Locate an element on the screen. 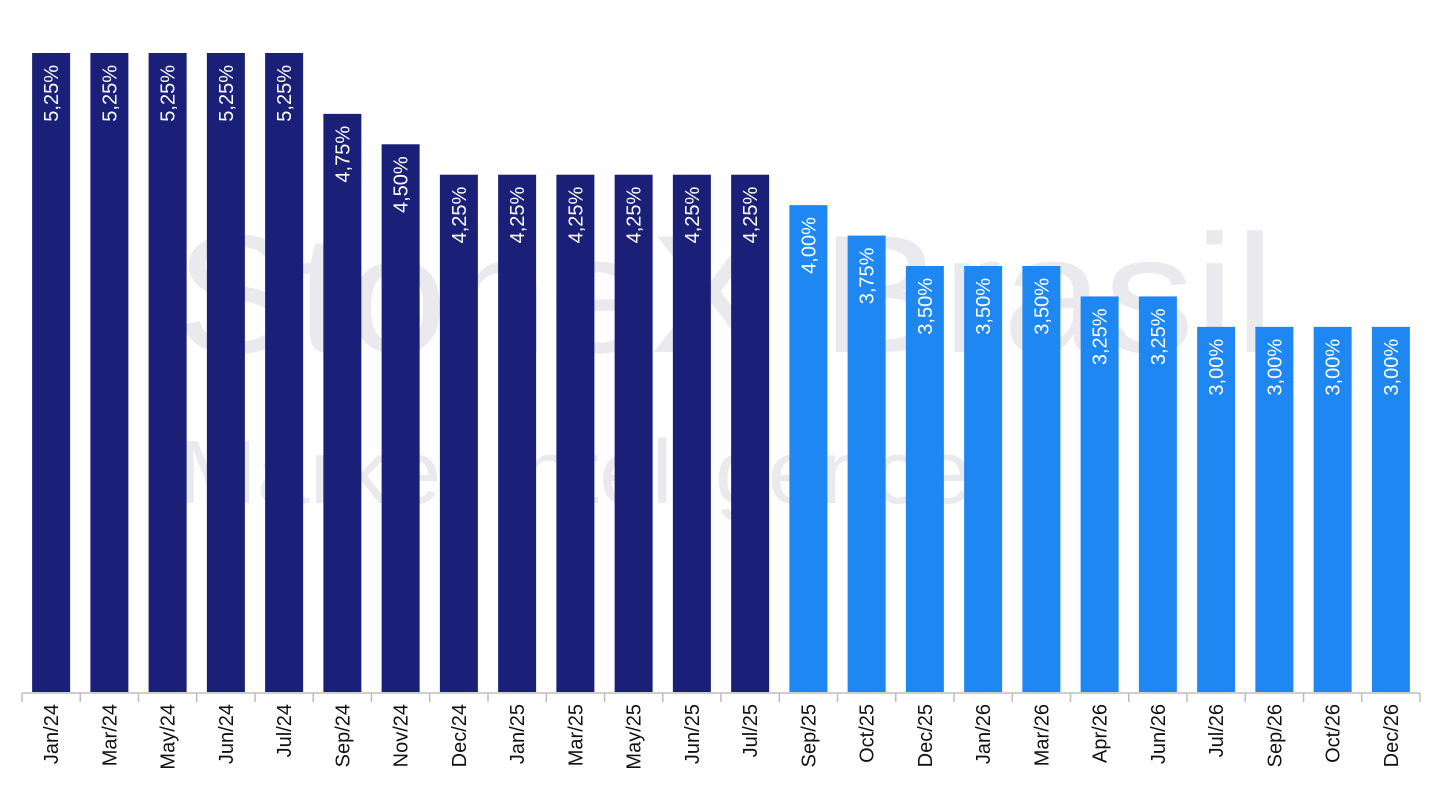 The width and height of the screenshot is (1443, 808). x-tick-label: May/24 is located at coordinates (169, 737).